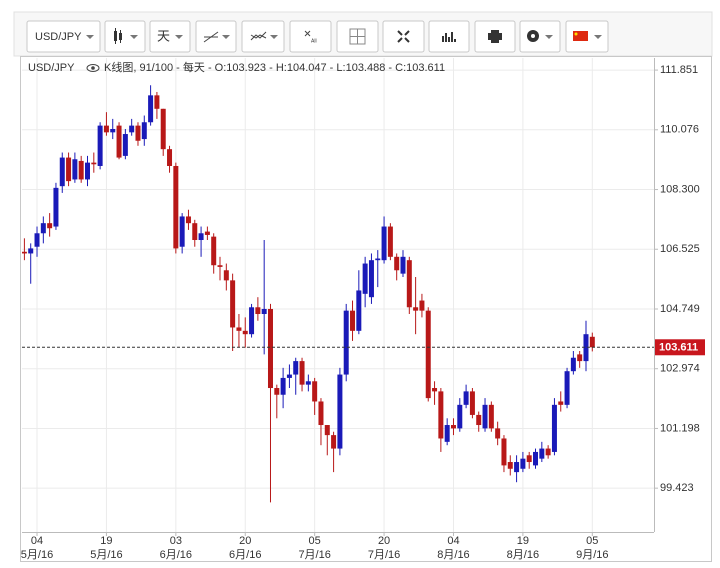 The width and height of the screenshot is (720, 568). Describe the element at coordinates (384, 541) in the screenshot. I see `x-tick-label: 20` at that location.